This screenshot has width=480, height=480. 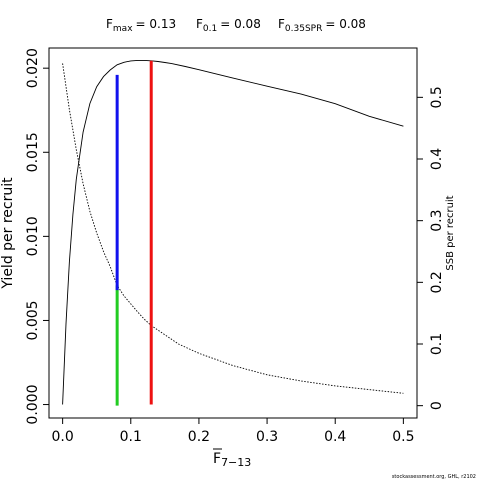 I want to click on y2-tick-label: 0.5, so click(x=437, y=97).